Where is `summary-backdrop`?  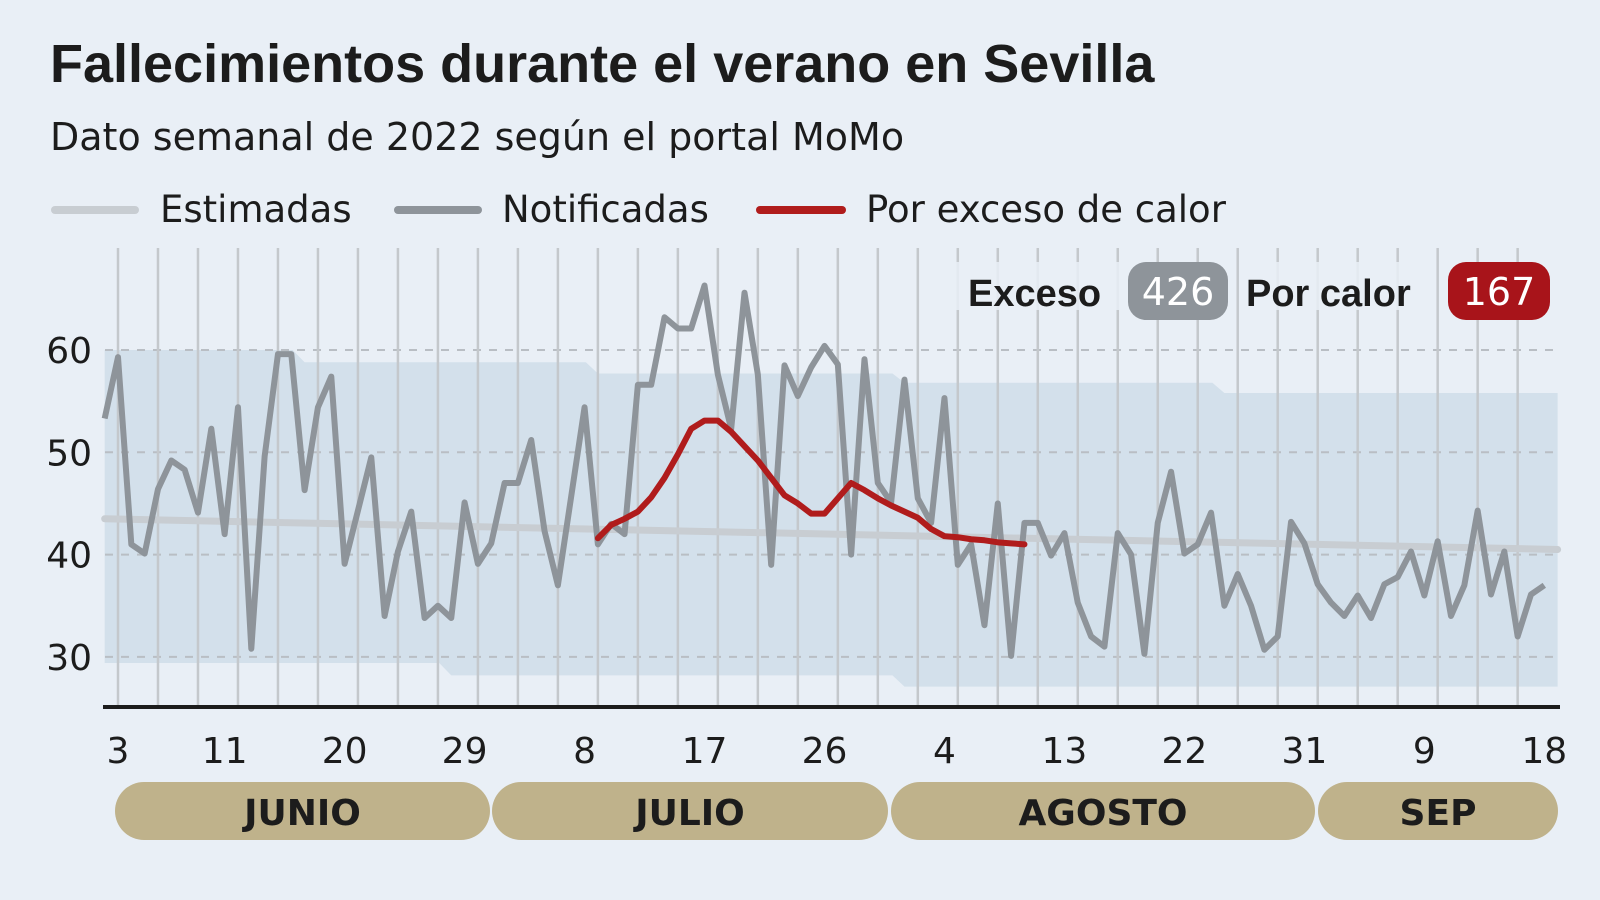 summary-backdrop is located at coordinates (1037, 286).